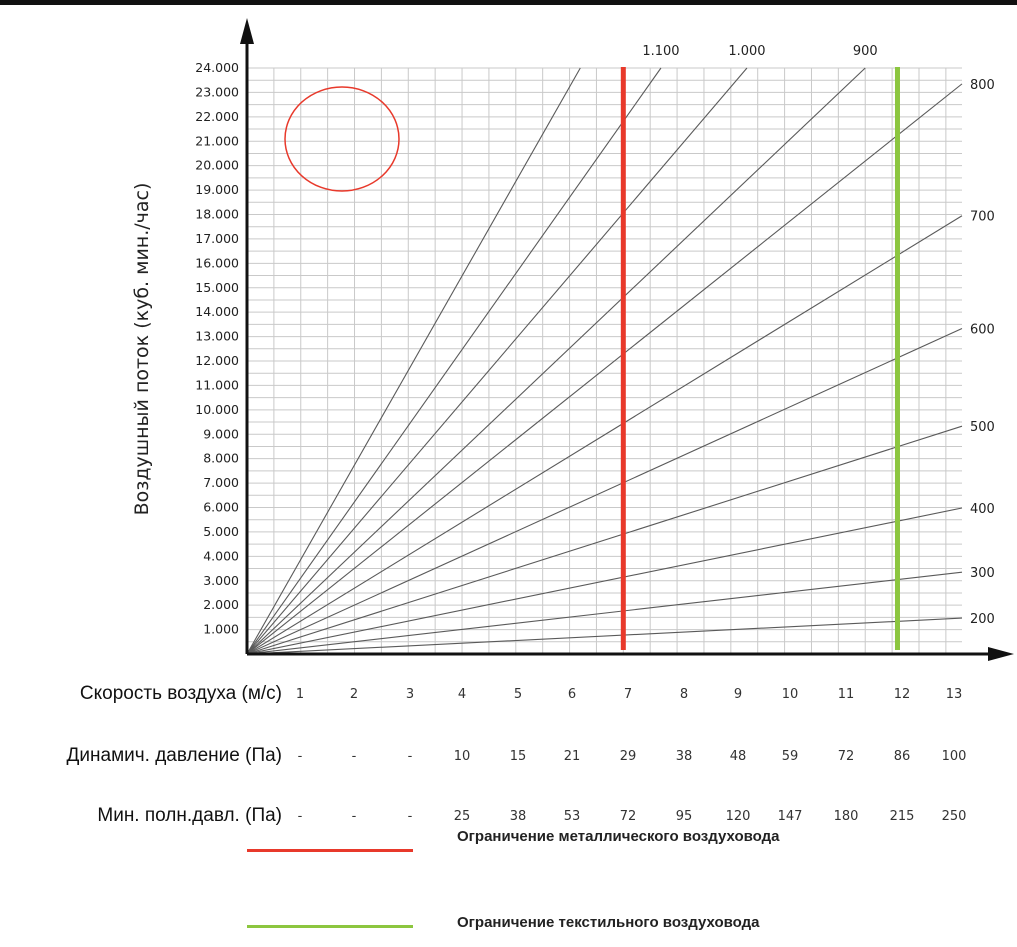 The image size is (1017, 947). What do you see at coordinates (221, 433) in the screenshot?
I see `y-tick-label: 9.000` at bounding box center [221, 433].